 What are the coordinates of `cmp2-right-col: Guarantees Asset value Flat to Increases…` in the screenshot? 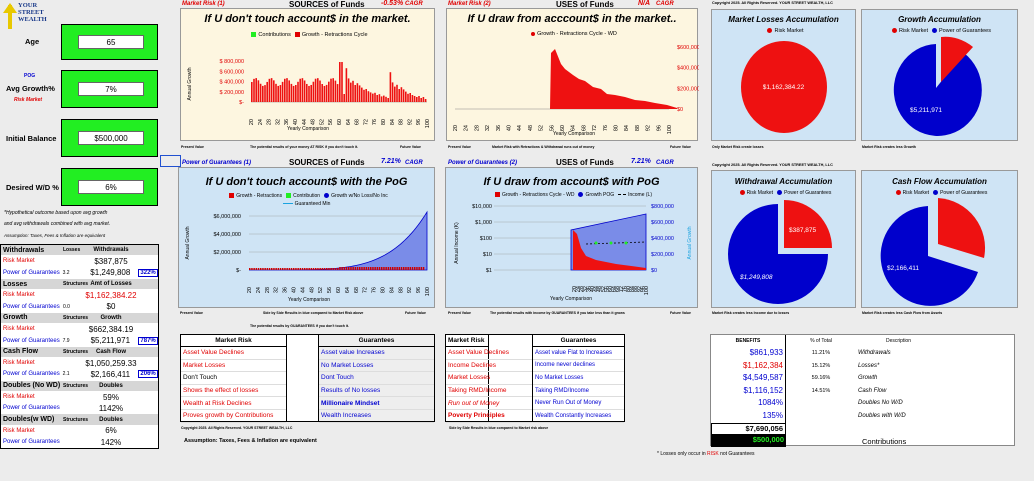 It's located at (578, 379).